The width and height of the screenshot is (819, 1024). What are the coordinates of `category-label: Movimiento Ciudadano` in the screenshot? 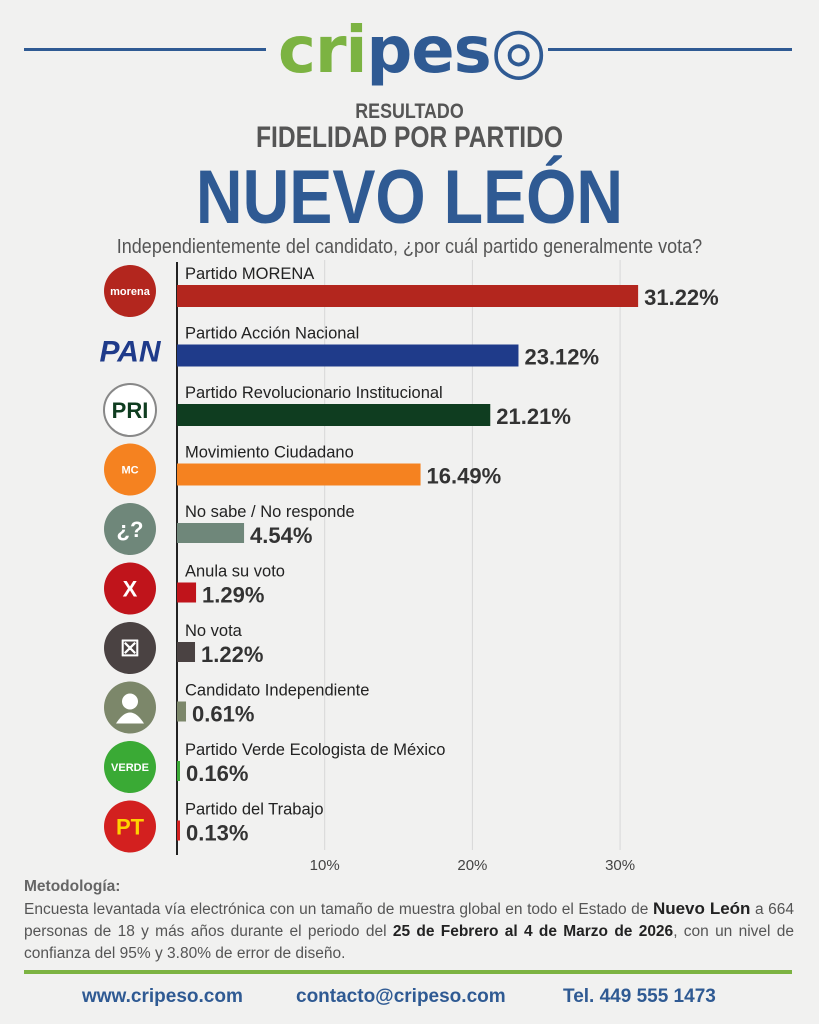 It's located at (269, 453).